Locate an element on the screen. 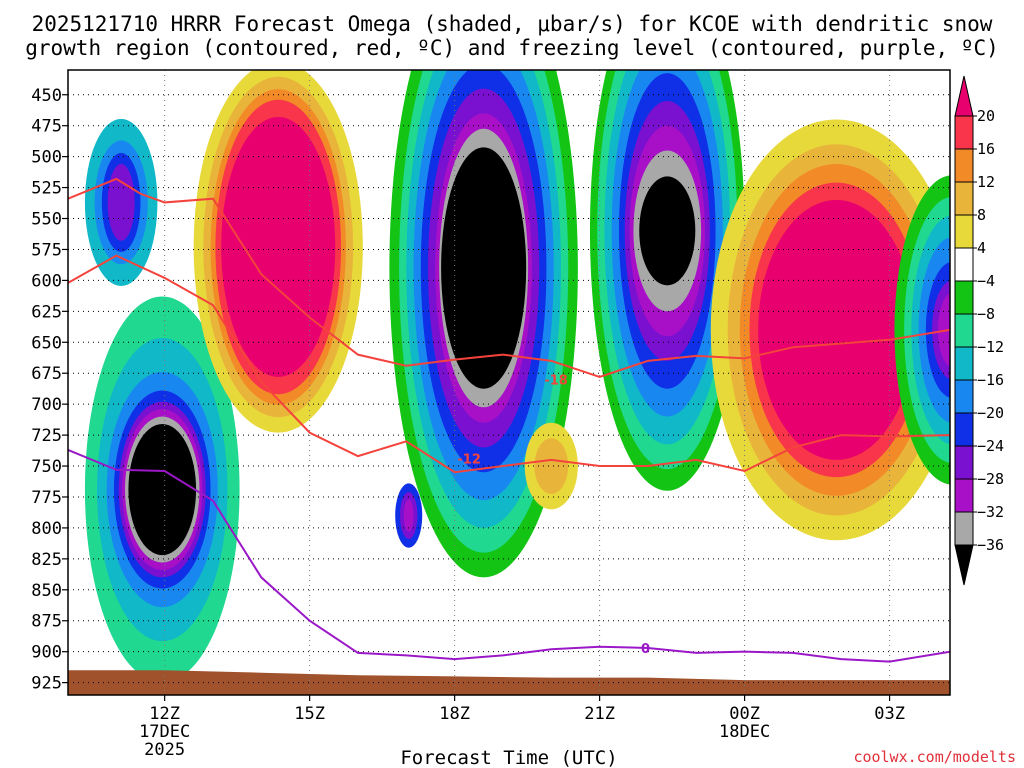 Image resolution: width=1024 pixels, height=768 pixels. colorbar-label-12: −32 is located at coordinates (990, 512).